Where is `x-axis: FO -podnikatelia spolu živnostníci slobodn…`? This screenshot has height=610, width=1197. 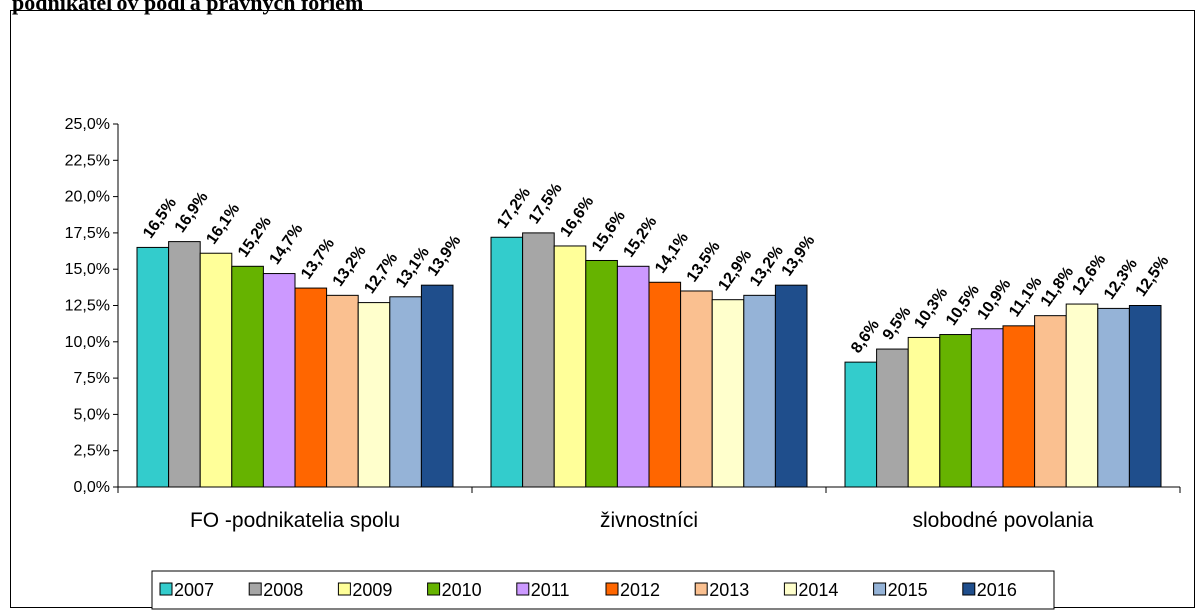
x-axis: FO -podnikatelia spolu živnostníci slobodn… is located at coordinates (649, 509).